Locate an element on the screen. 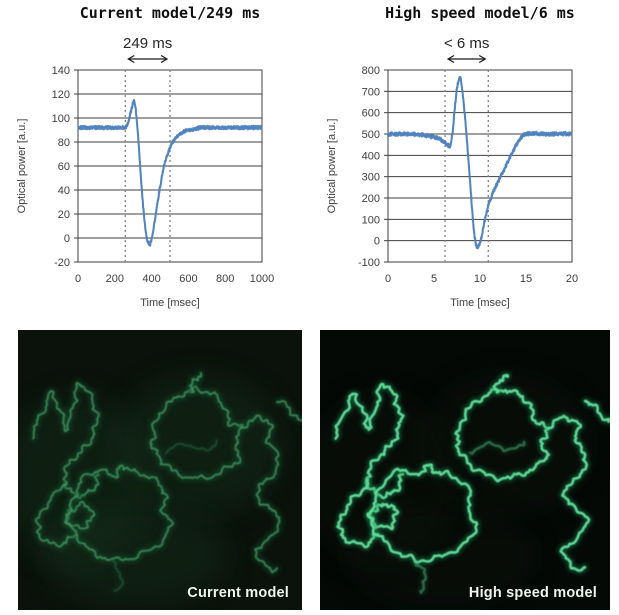 This screenshot has height=615, width=619. y-tick-label: 400 is located at coordinates (371, 156).